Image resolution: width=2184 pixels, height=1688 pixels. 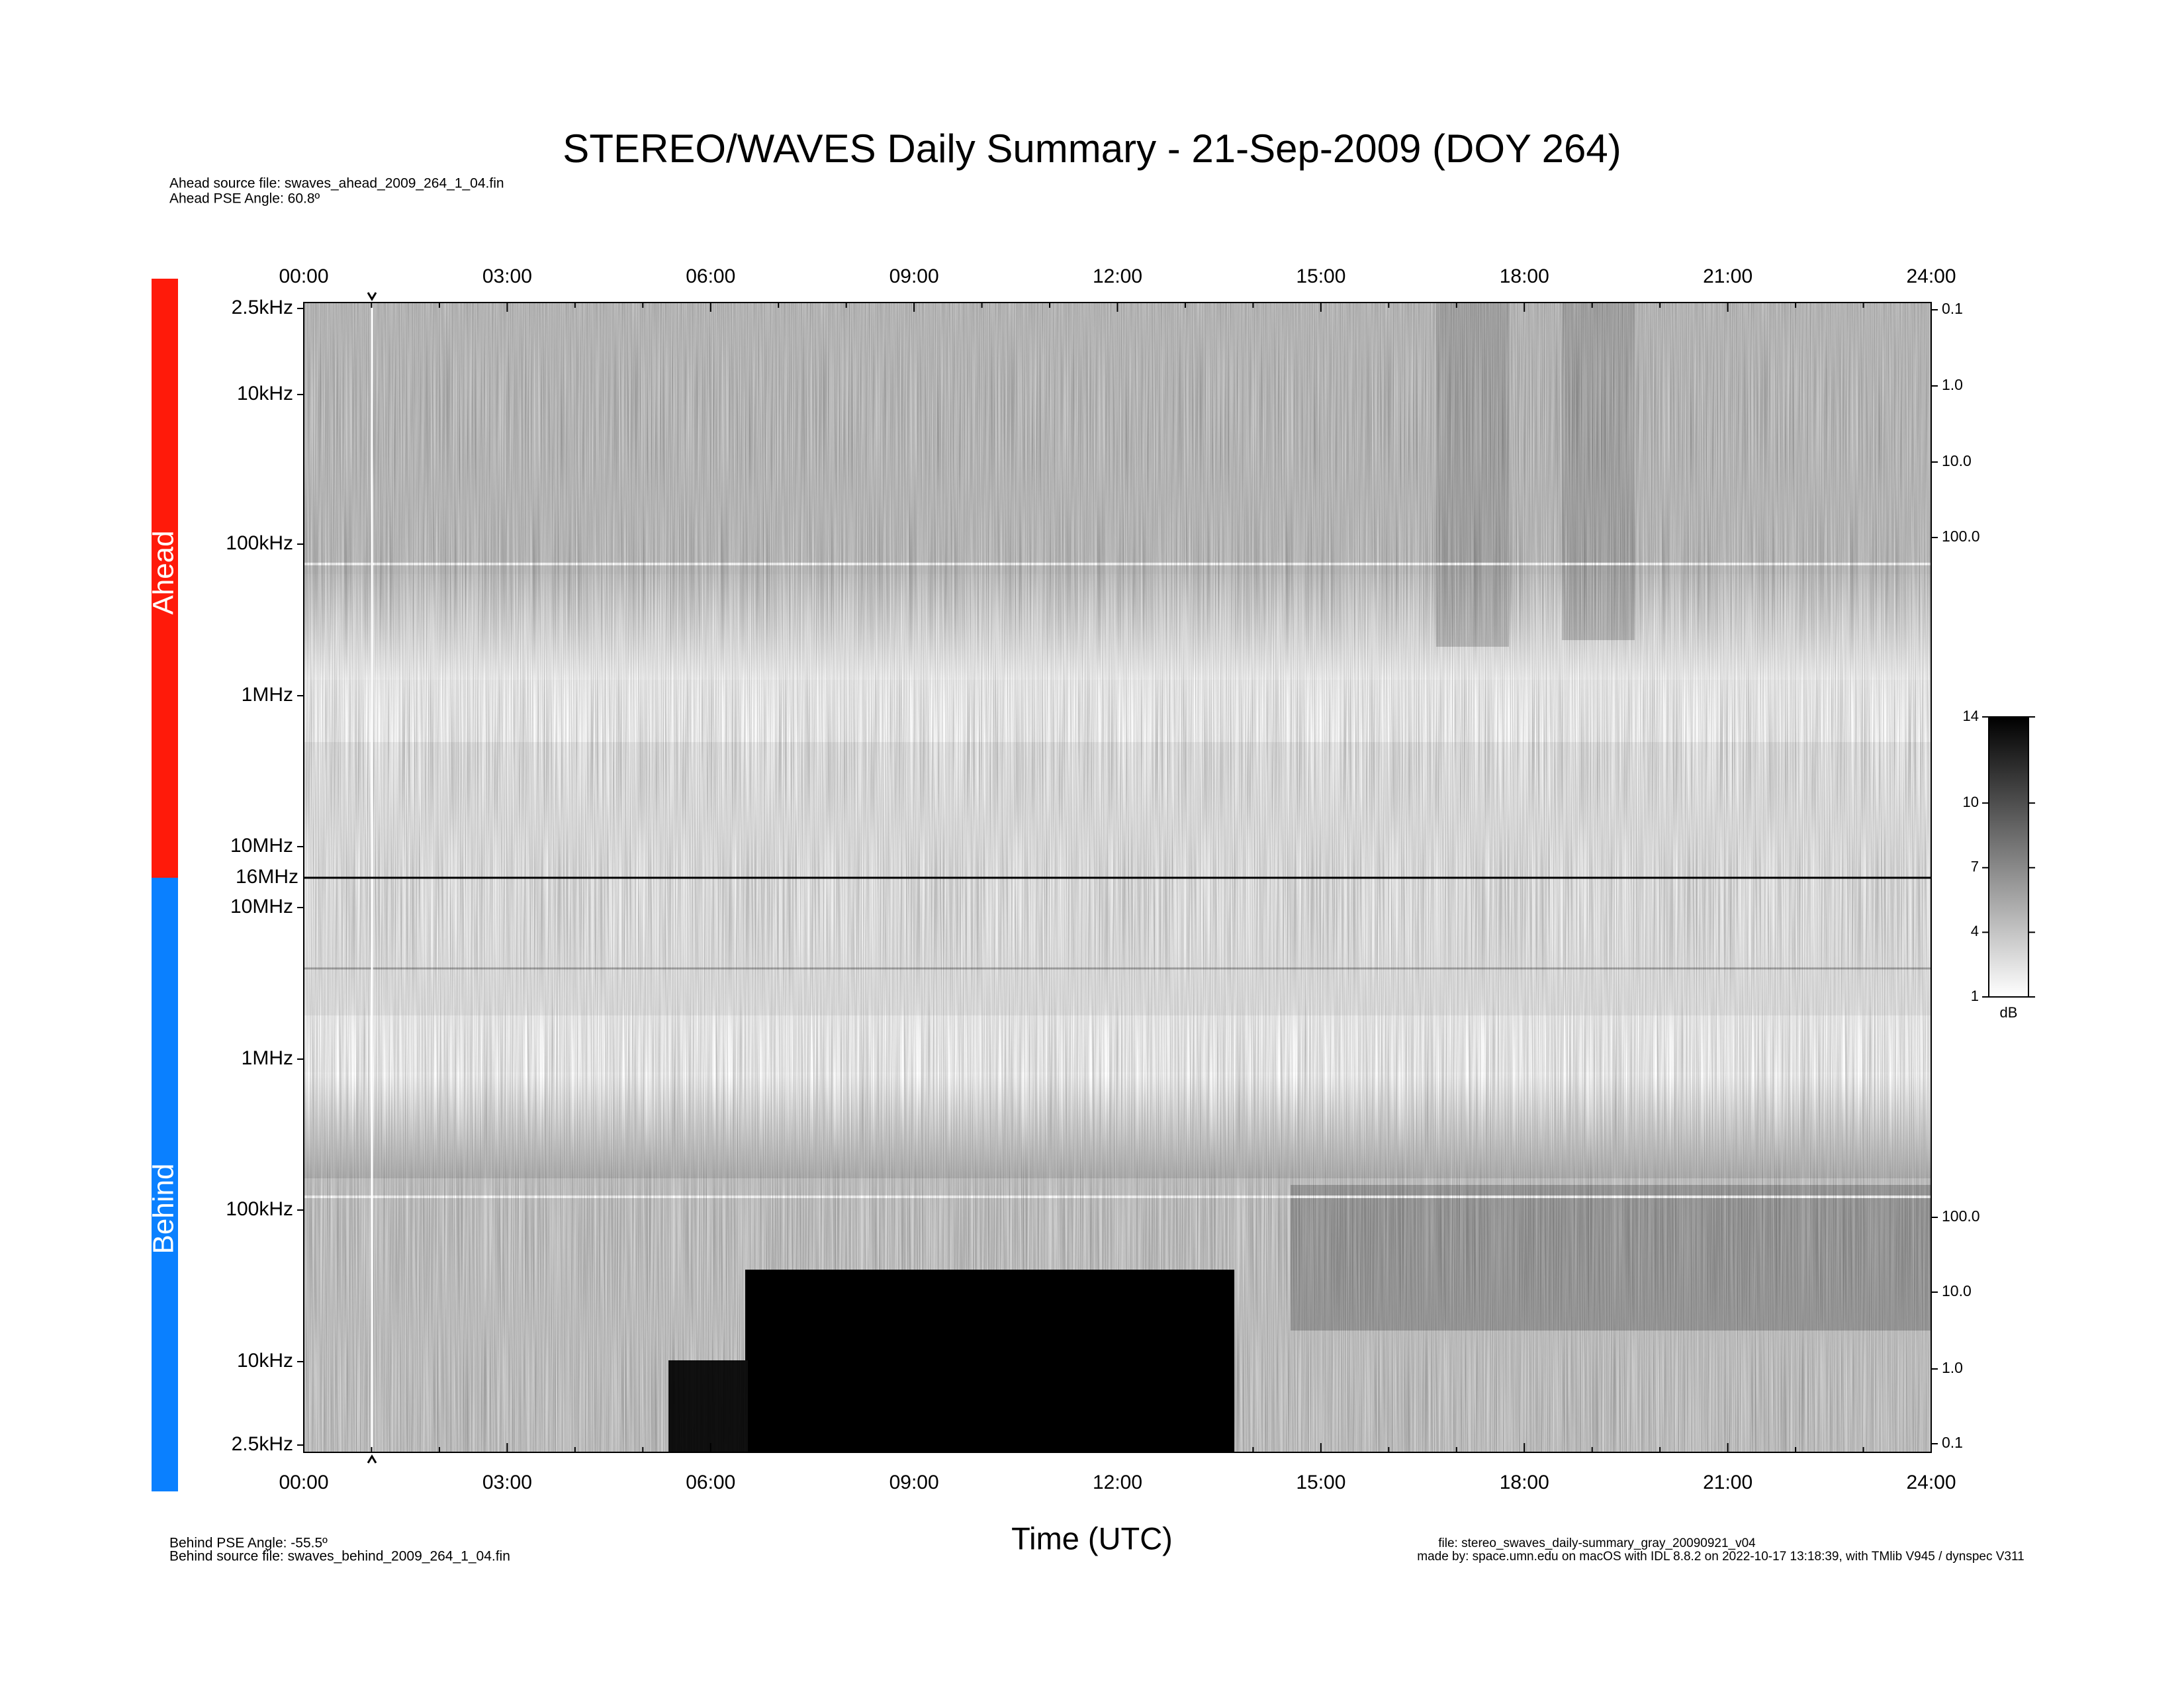 I want to click on colorbar-unit: dB, so click(x=2009, y=1012).